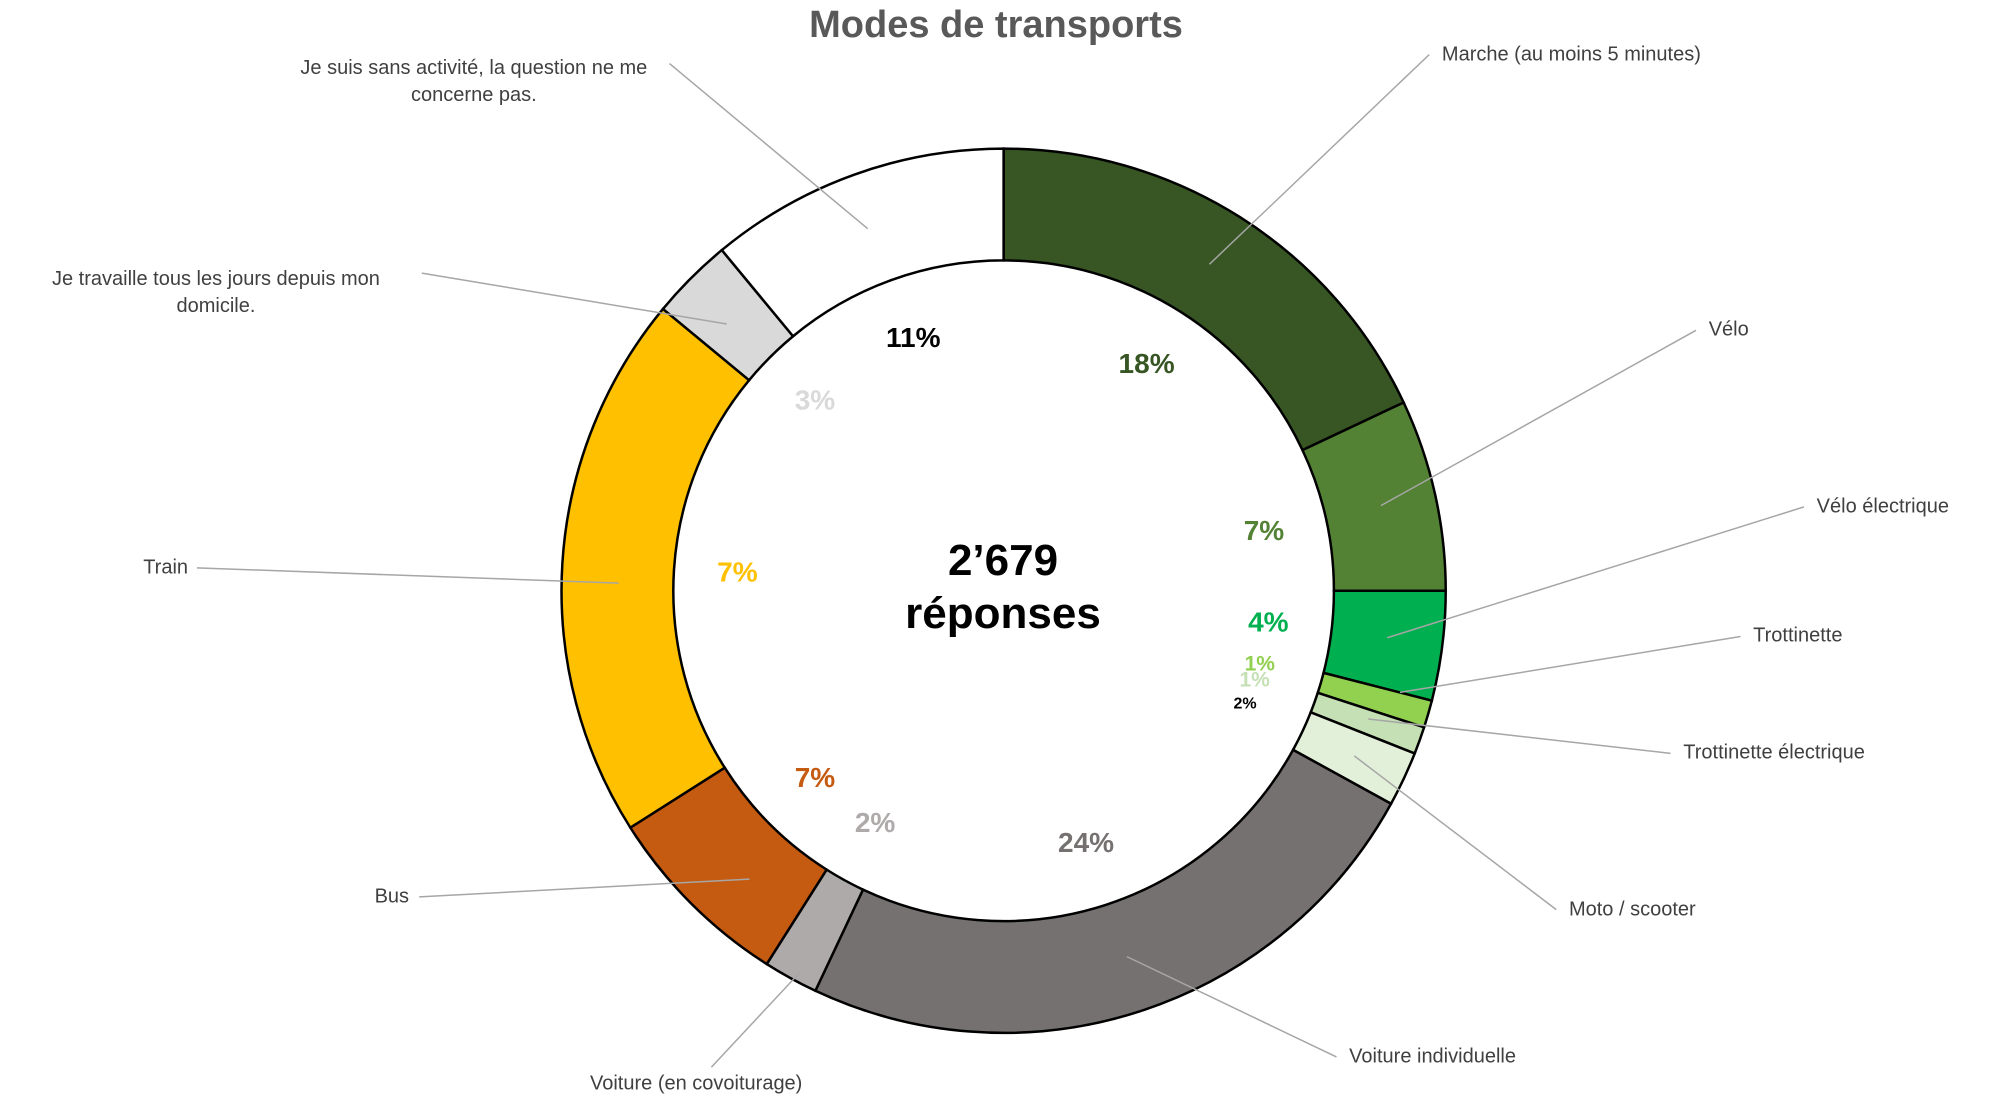 The width and height of the screenshot is (1992, 1098). What do you see at coordinates (815, 399) in the screenshot?
I see `value-label: 3%` at bounding box center [815, 399].